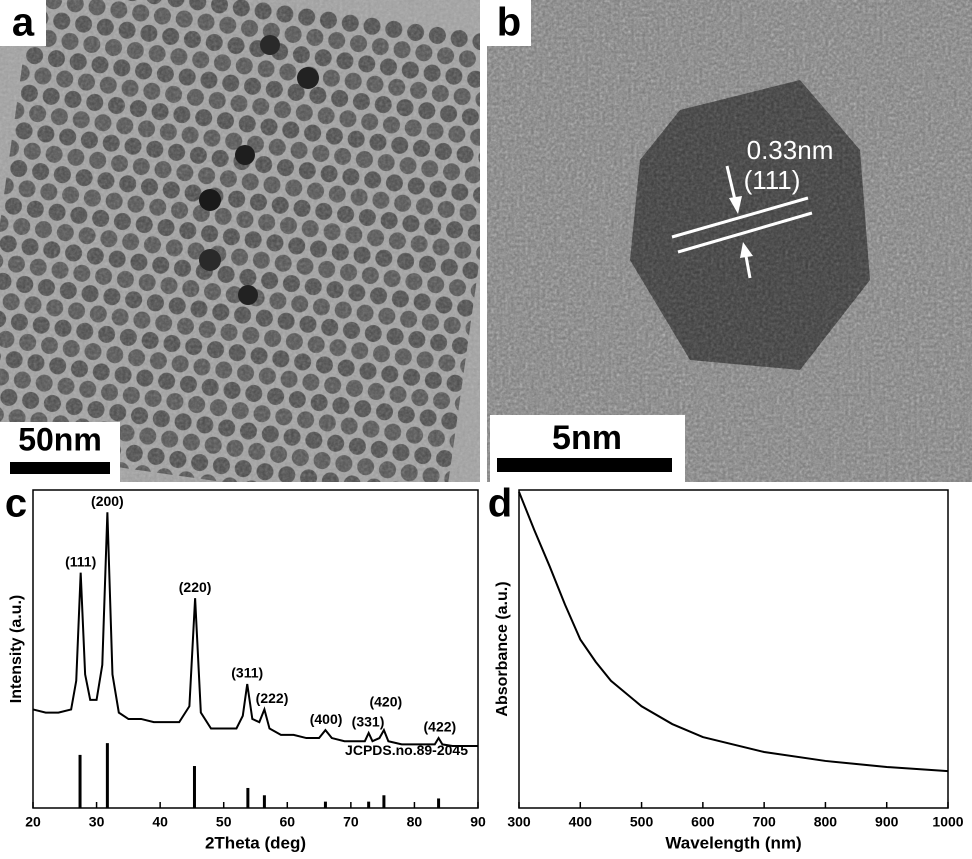  Describe the element at coordinates (385, 701) in the screenshot. I see `peak-label: (420)` at that location.